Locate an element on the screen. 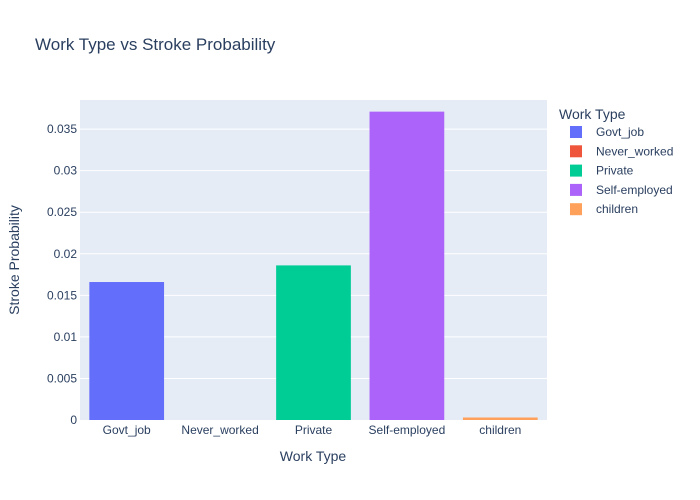 The height and width of the screenshot is (500, 700). bar-self-employed is located at coordinates (407, 266).